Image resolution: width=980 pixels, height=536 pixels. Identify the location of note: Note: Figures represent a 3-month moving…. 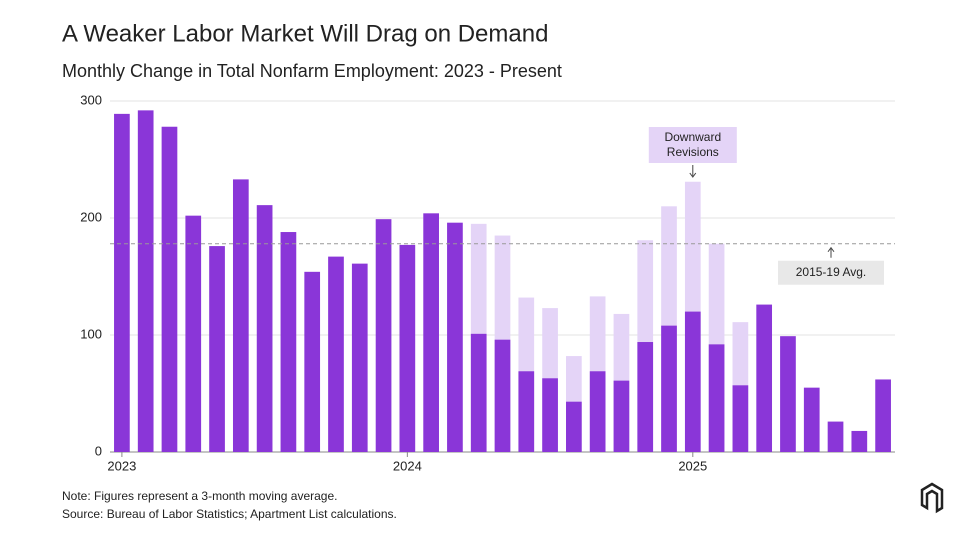
(199, 496).